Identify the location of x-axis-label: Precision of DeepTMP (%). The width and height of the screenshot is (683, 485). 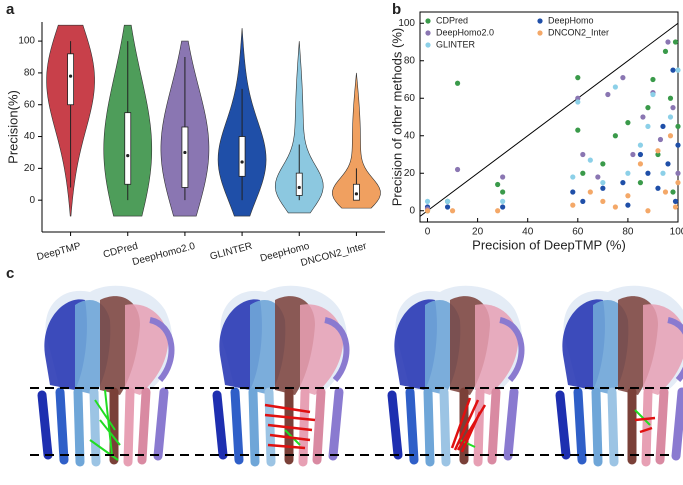
(549, 244).